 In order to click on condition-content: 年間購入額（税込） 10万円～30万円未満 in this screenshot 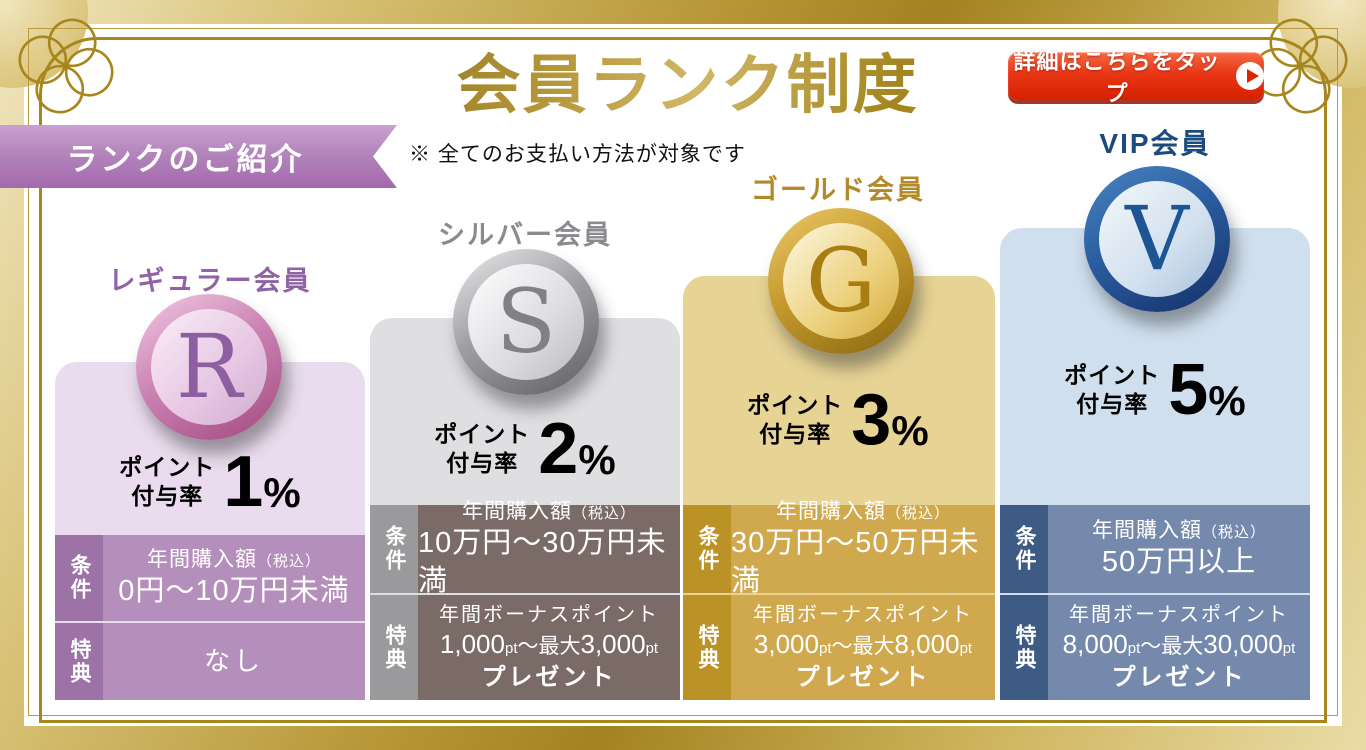, I will do `click(549, 548)`.